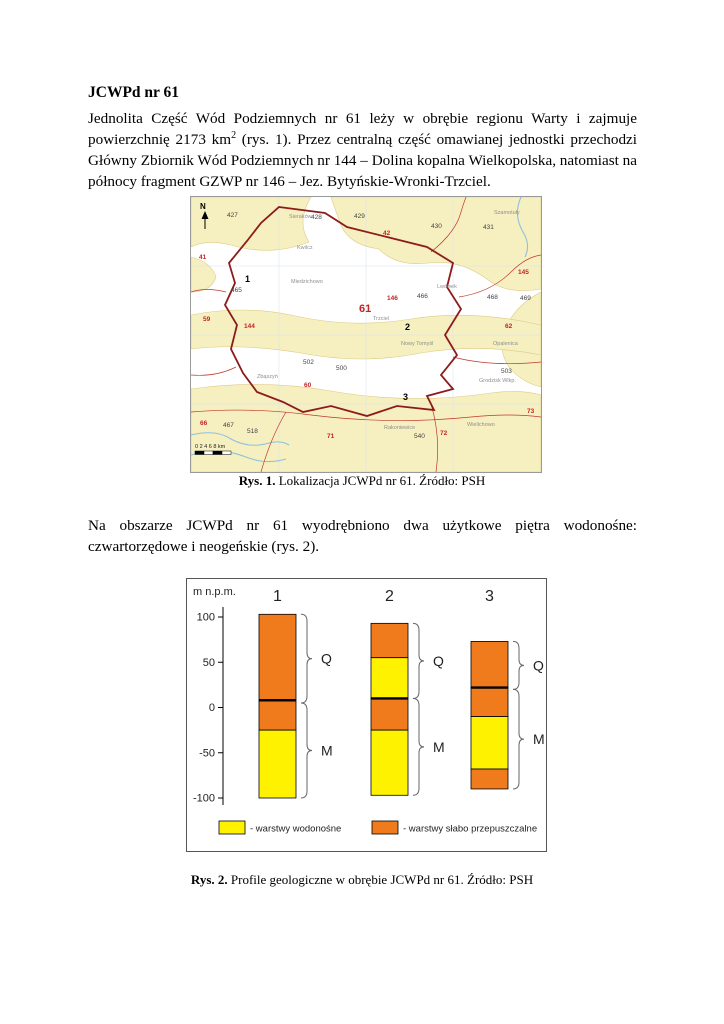 This screenshot has width=724, height=1024. I want to click on map-yellow-areas, so click(366, 334).